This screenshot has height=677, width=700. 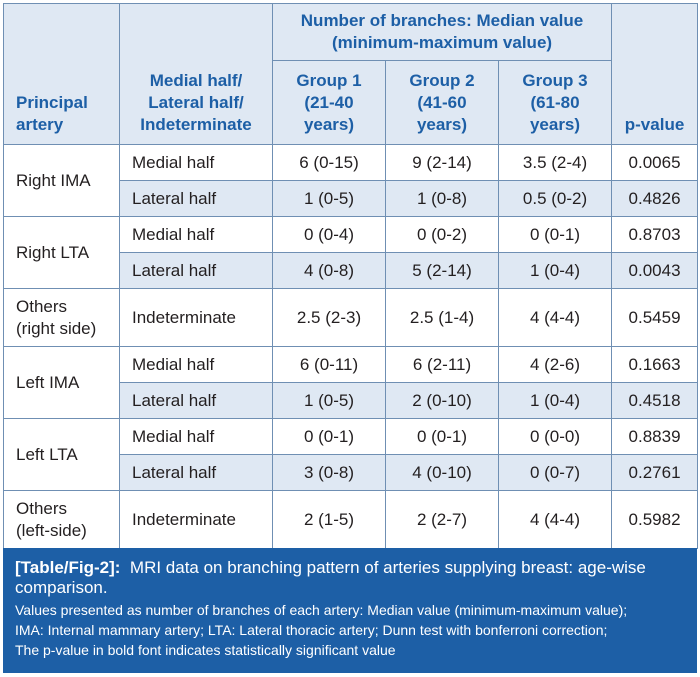 I want to click on group-2-cell: 2 (2-7), so click(x=442, y=519).